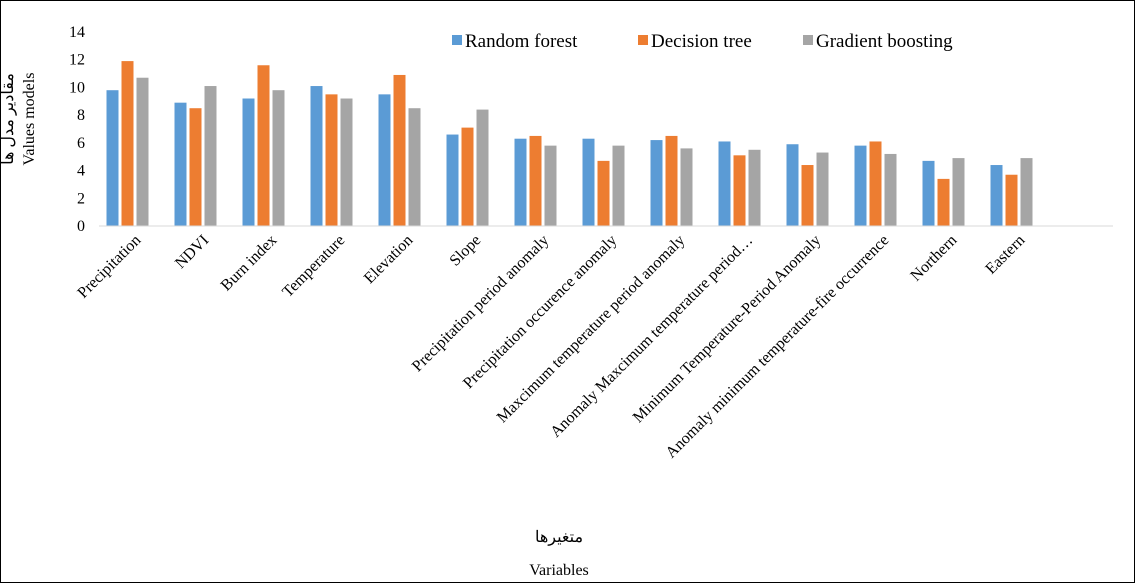 Image resolution: width=1135 pixels, height=583 pixels. Describe the element at coordinates (81, 198) in the screenshot. I see `y-tick-label: 2` at that location.